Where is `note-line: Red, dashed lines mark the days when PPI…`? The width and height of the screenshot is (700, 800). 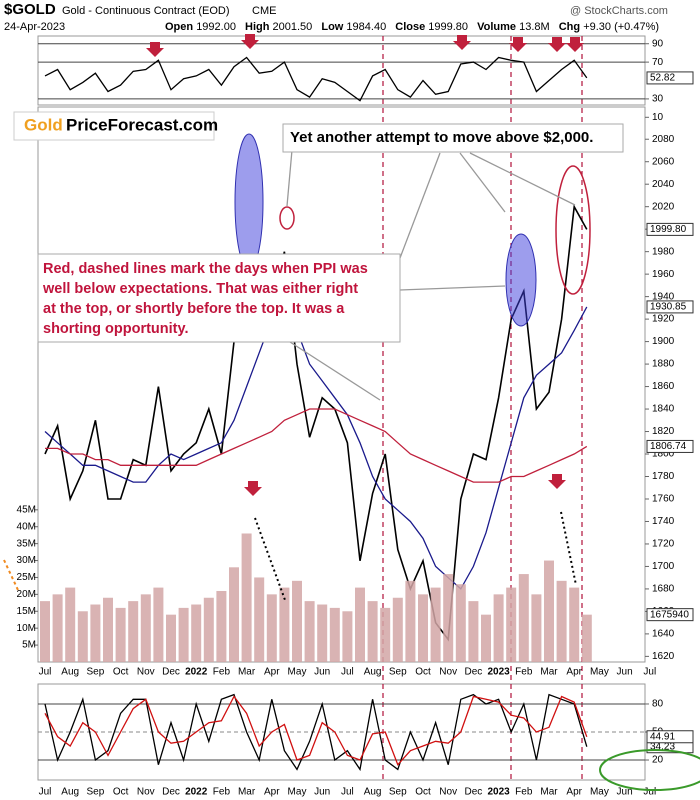 note-line: Red, dashed lines mark the days when PPI… is located at coordinates (205, 269).